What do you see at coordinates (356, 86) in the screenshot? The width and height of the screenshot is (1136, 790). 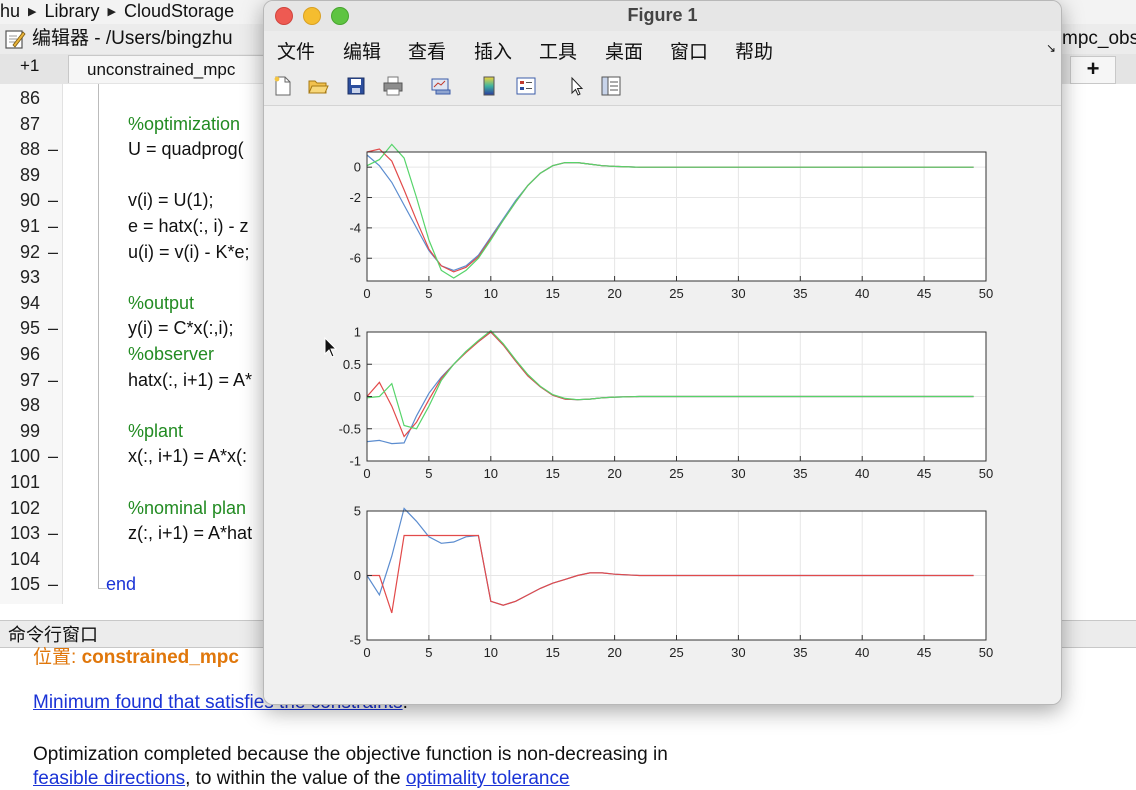 I see `save-icon` at bounding box center [356, 86].